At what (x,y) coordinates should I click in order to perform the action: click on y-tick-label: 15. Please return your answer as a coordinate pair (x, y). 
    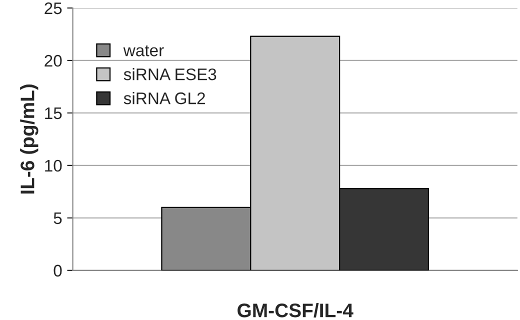
    Looking at the image, I should click on (53, 114).